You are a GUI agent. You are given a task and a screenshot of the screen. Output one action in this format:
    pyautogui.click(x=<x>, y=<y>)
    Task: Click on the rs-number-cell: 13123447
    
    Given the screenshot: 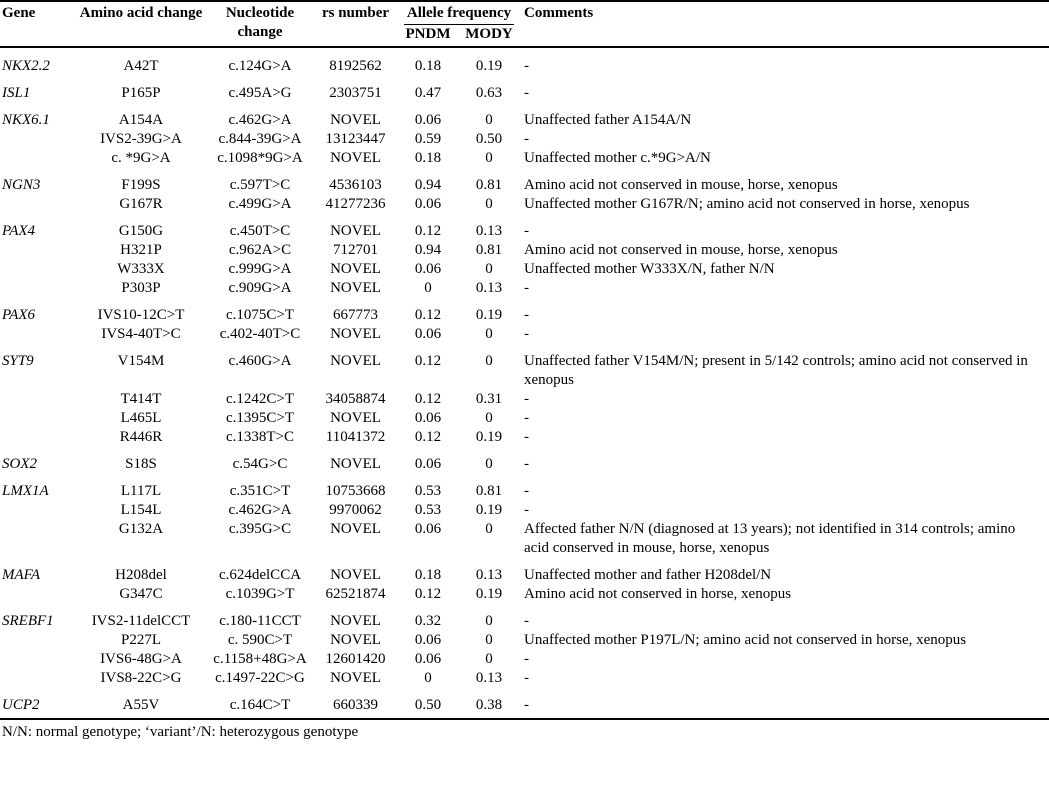 What is the action you would take?
    pyautogui.click(x=355, y=139)
    